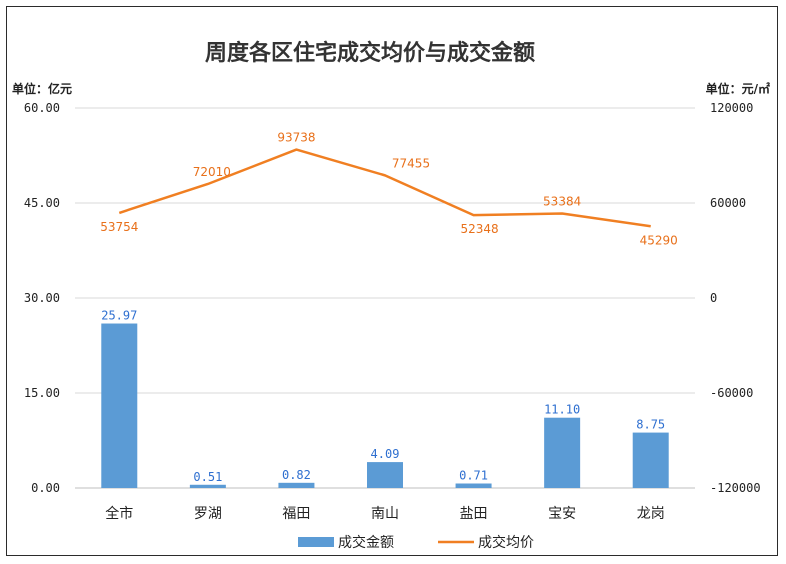 The width and height of the screenshot is (786, 564). Describe the element at coordinates (713, 298) in the screenshot. I see `right-tick-label: 0` at that location.